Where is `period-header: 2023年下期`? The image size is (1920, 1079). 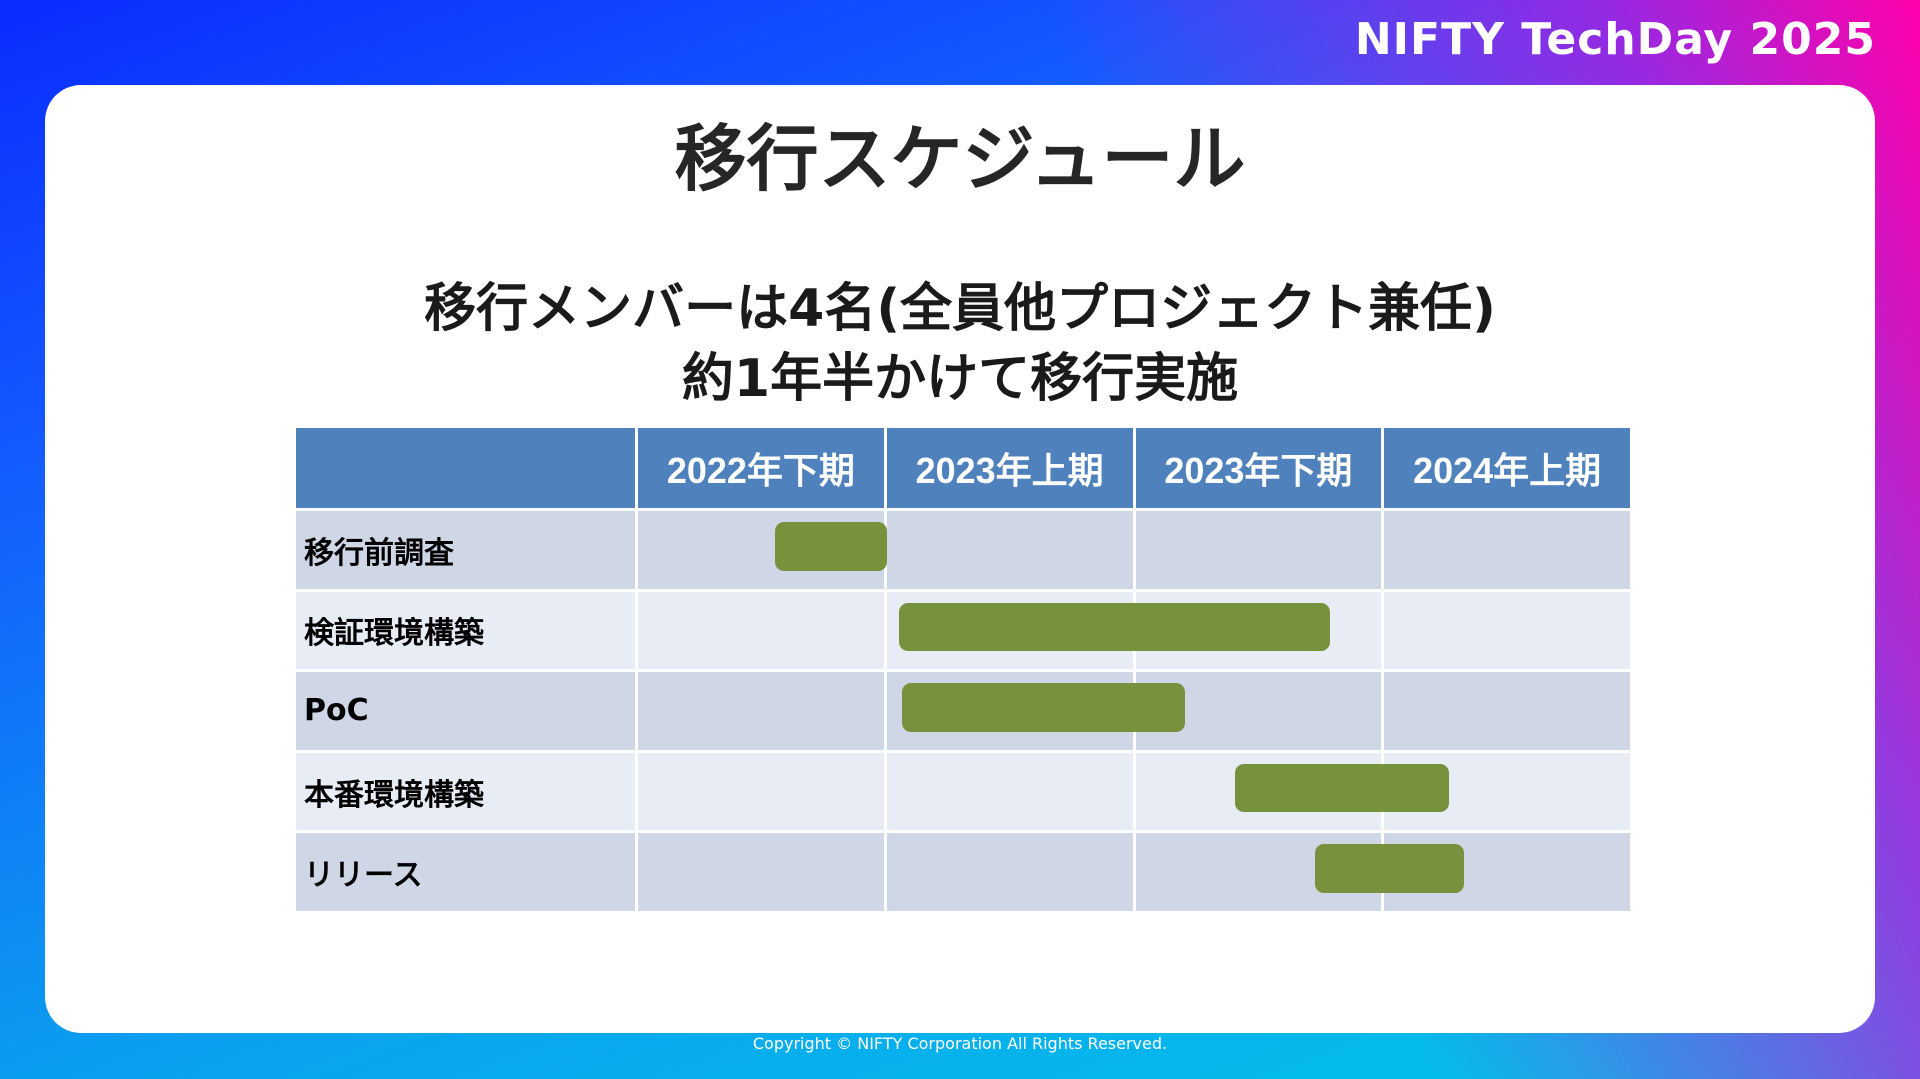 period-header: 2023年下期 is located at coordinates (1260, 468).